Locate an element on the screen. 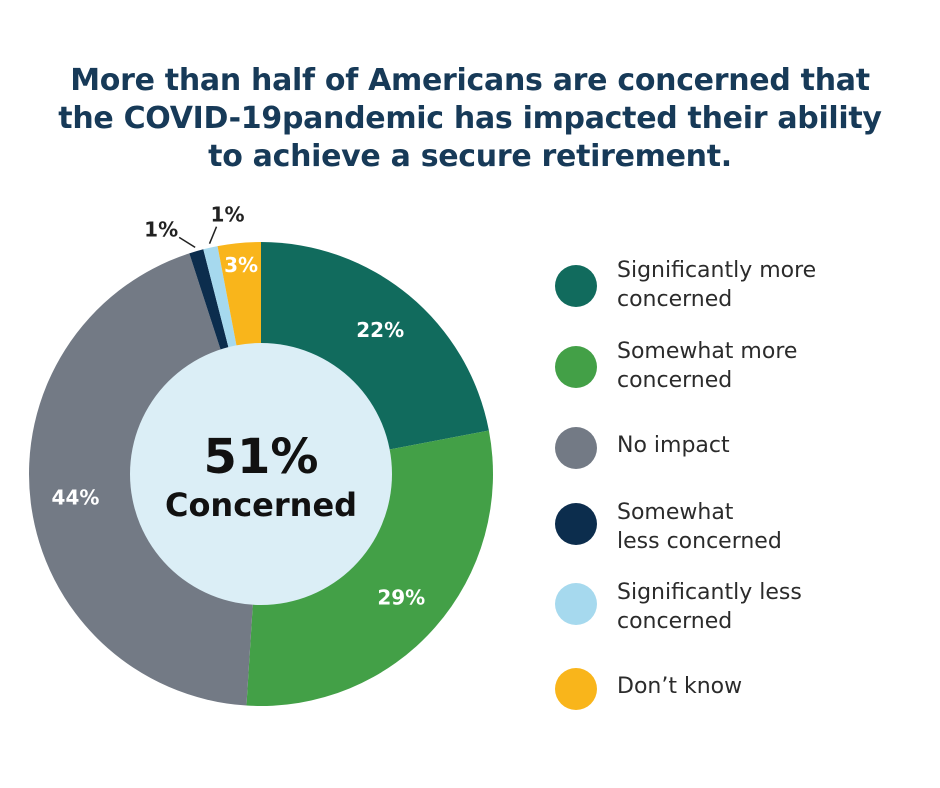 This screenshot has height=788, width=940. slice-label-significantly-more: 22% is located at coordinates (380, 330).